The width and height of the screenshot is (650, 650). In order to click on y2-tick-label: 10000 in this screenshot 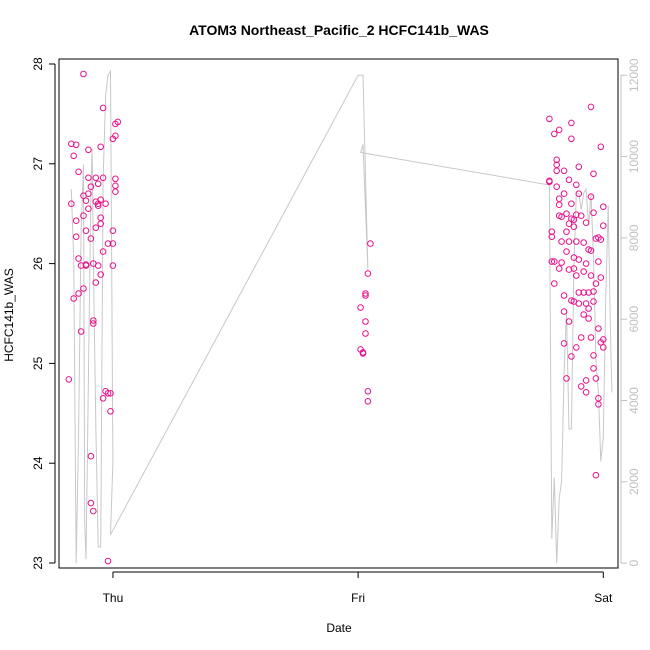, I will do `click(634, 157)`.